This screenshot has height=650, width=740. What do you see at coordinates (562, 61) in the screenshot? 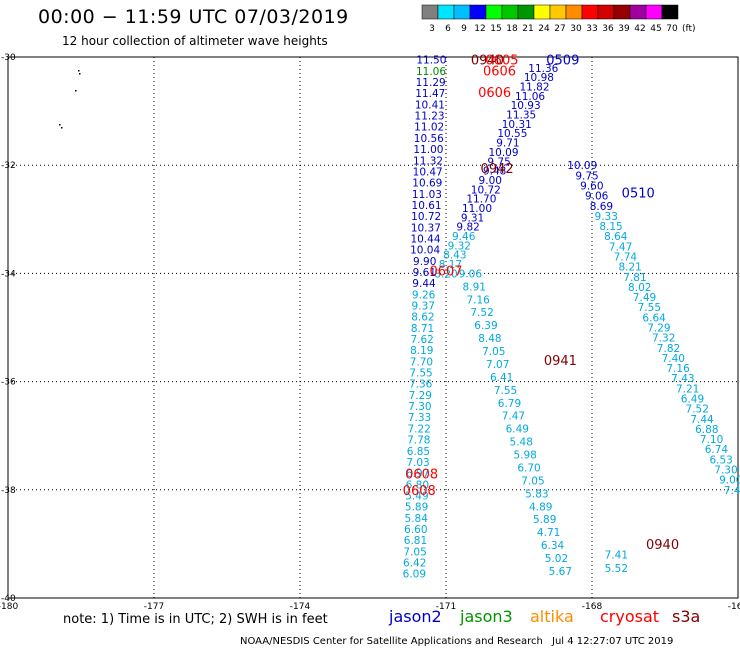
I see `pass-time-label: 0509` at bounding box center [562, 61].